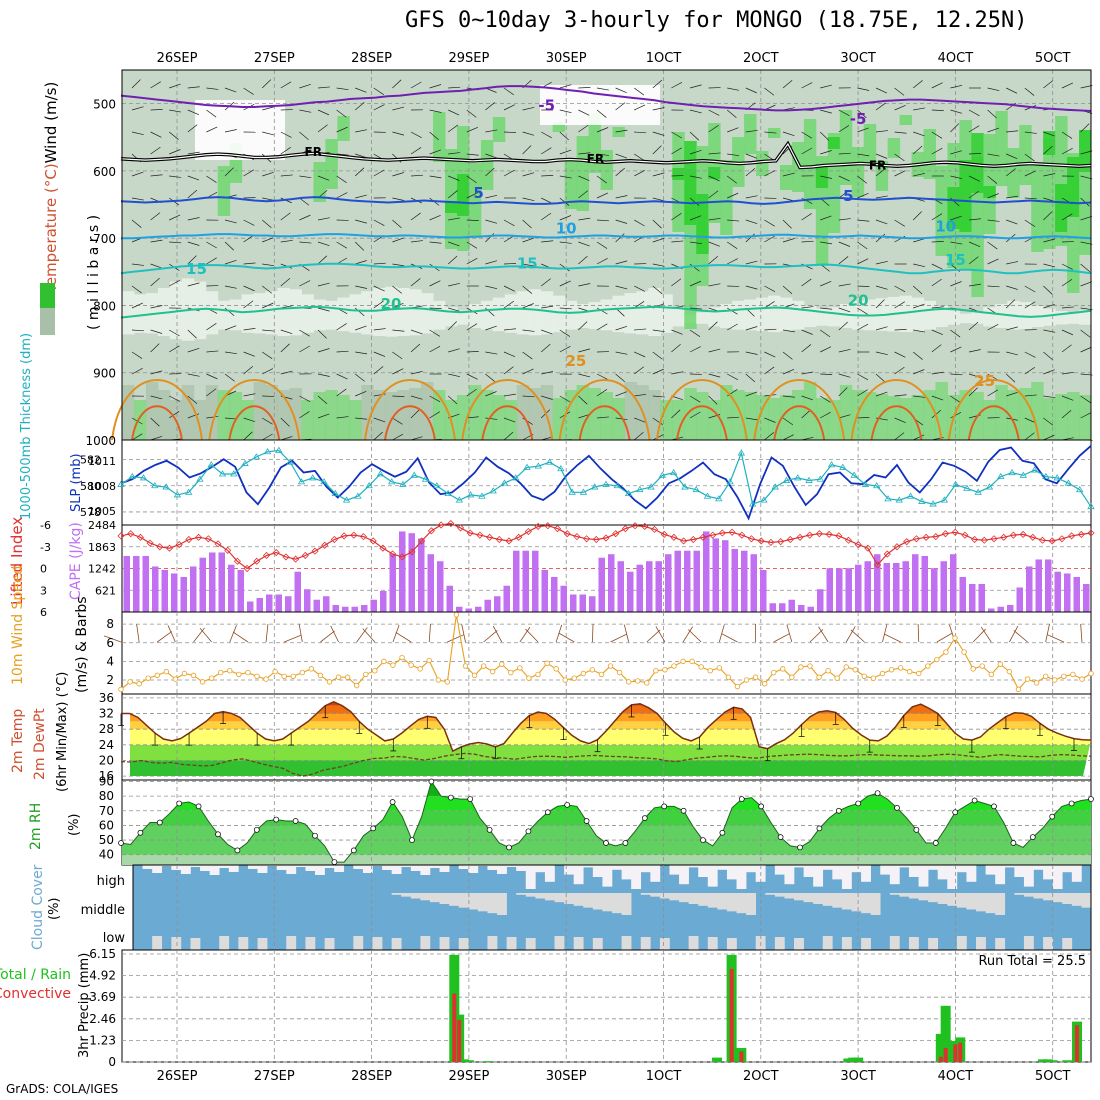 The height and width of the screenshot is (1100, 1100). Describe the element at coordinates (106, 781) in the screenshot. I see `rh-ytick-label: 90` at that location.